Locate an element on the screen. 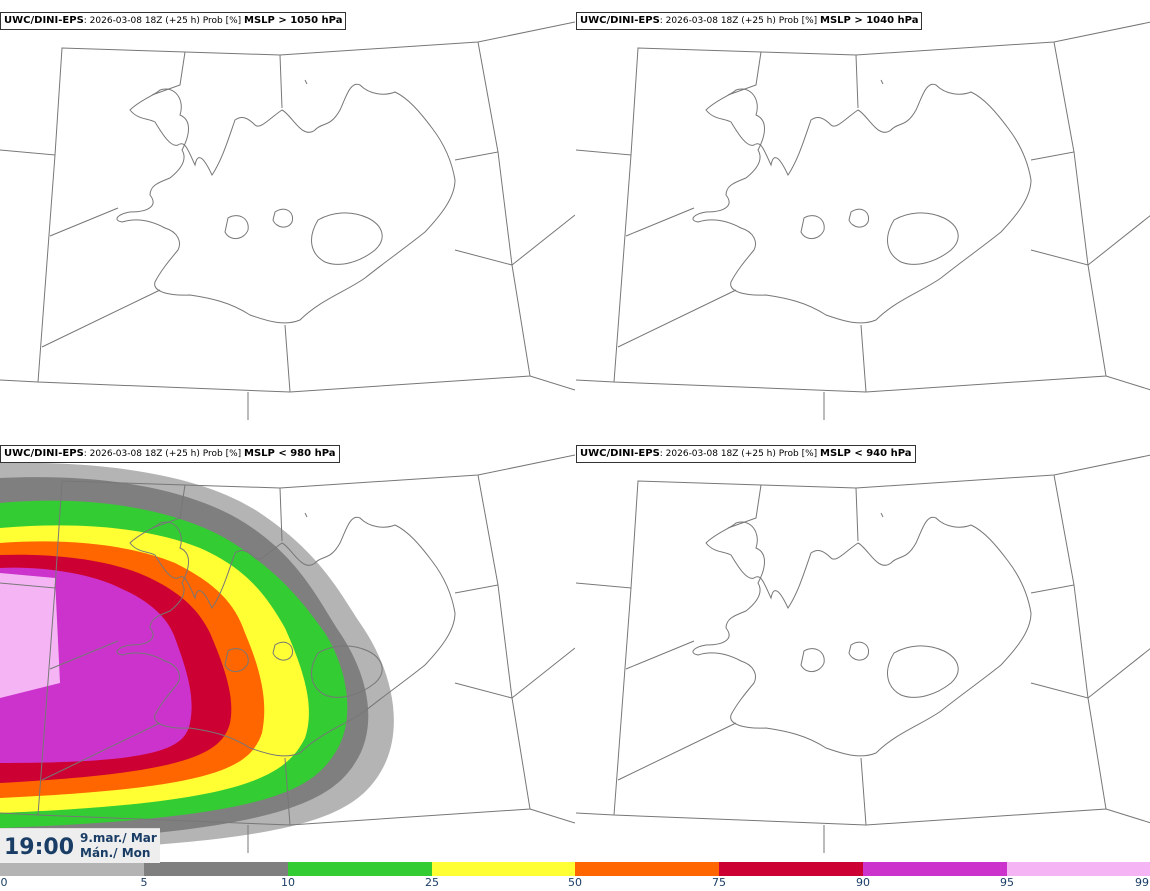  colorbar-tick: 5 is located at coordinates (144, 882).